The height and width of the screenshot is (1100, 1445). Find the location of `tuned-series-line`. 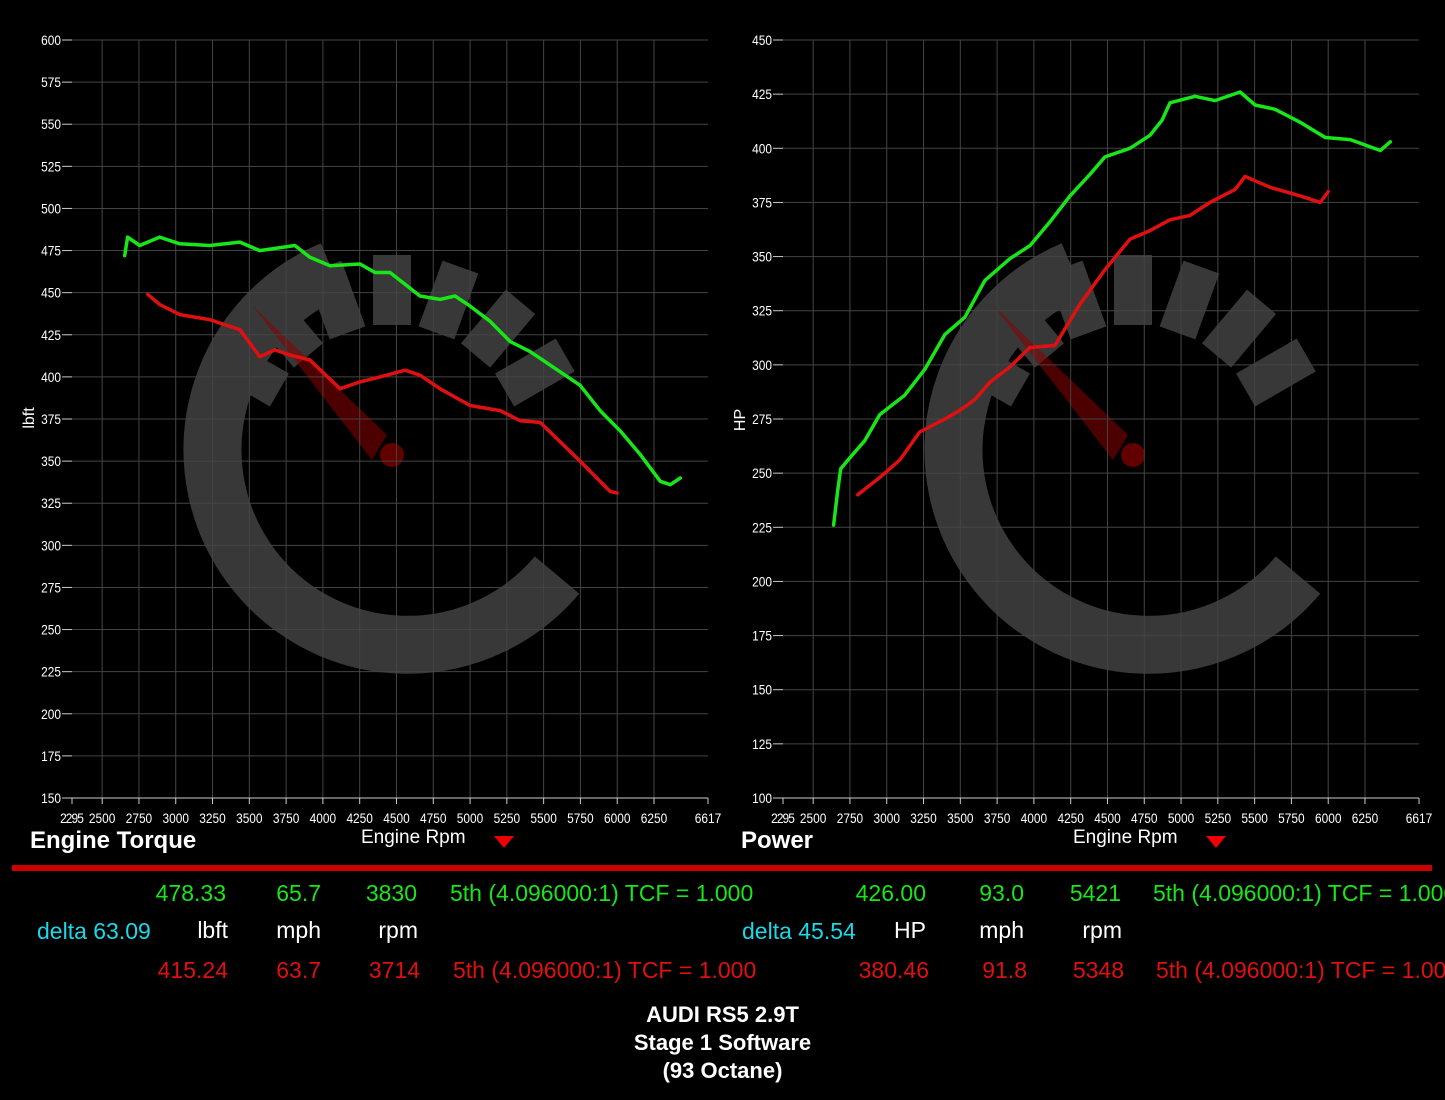

tuned-series-line is located at coordinates (402, 361).